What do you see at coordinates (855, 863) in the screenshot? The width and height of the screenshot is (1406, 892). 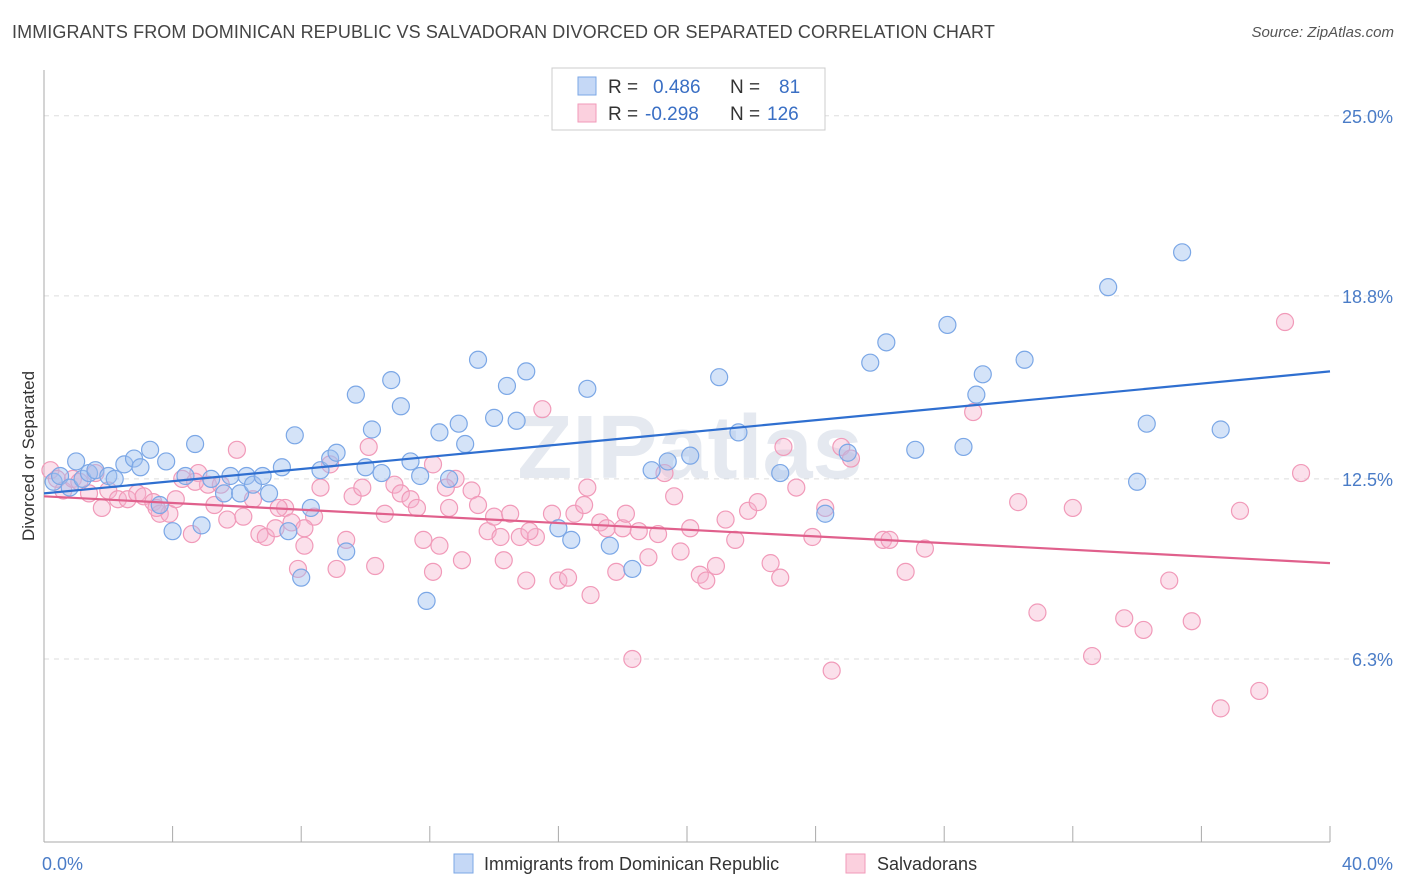 I see `bottom-legend-swatch-pink` at bounding box center [855, 863].